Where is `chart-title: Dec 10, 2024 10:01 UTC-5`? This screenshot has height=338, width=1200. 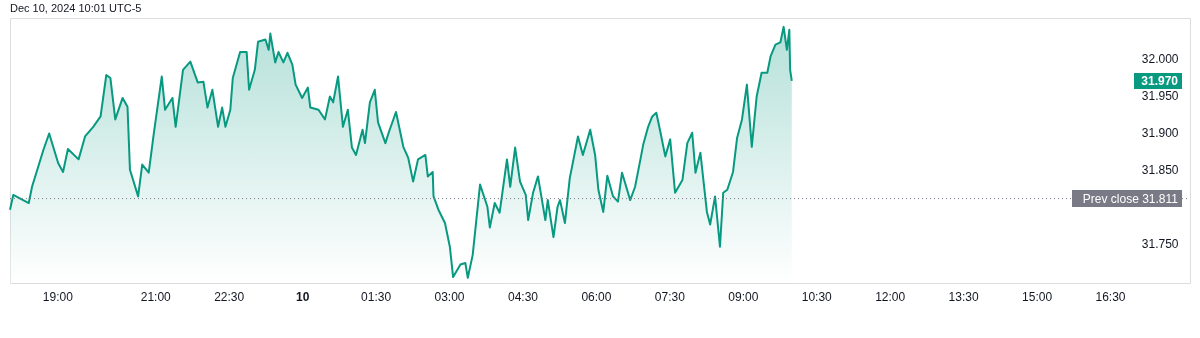
chart-title: Dec 10, 2024 10:01 UTC-5 is located at coordinates (76, 8).